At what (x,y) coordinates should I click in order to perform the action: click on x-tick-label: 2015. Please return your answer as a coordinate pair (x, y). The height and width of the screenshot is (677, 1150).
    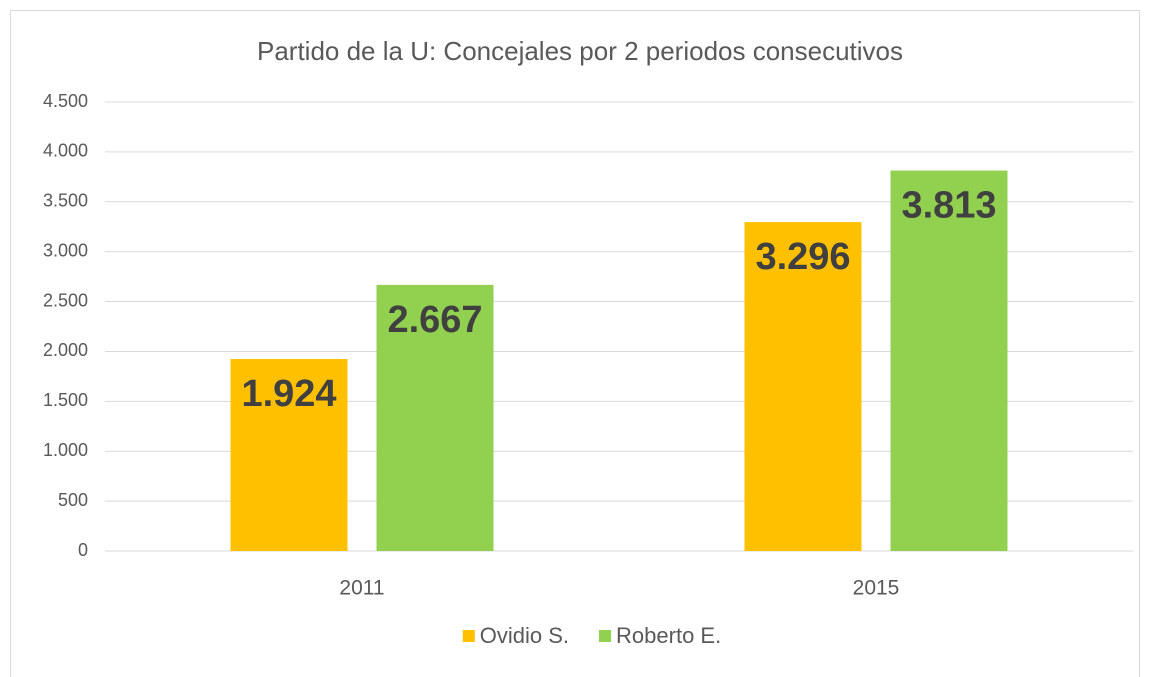
    Looking at the image, I should click on (876, 588).